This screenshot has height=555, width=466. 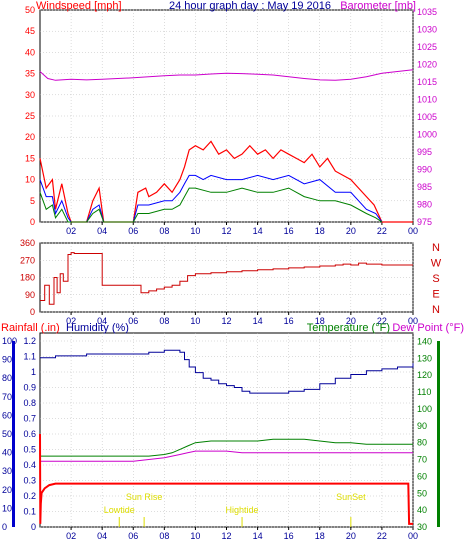 I want to click on direction-y-tick-label: 180, so click(x=27, y=278).